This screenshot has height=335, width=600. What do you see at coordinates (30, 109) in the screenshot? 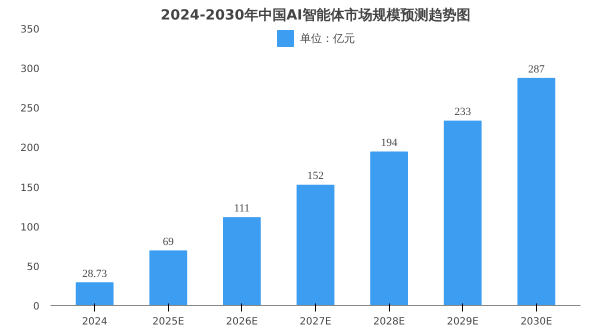
I see `y-tick-label: 250` at bounding box center [30, 109].